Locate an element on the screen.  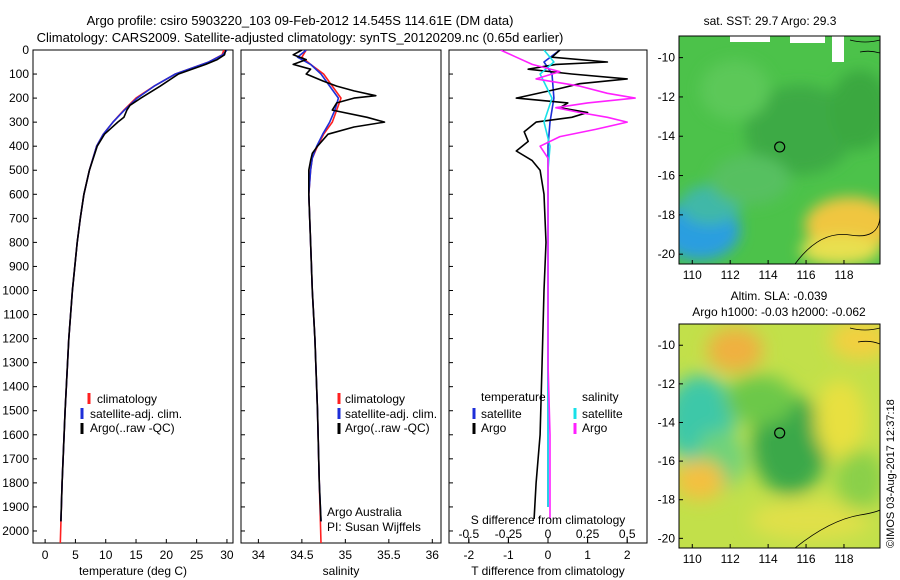
legend-label-climatology: climatology is located at coordinates (375, 399).